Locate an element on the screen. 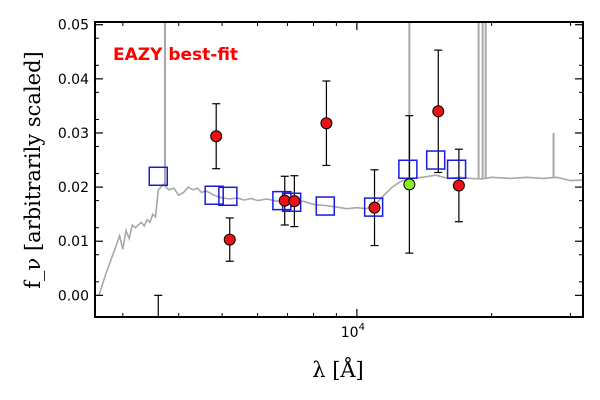 The image size is (600, 400). x-axis-label: λ [Å] is located at coordinates (338, 369).